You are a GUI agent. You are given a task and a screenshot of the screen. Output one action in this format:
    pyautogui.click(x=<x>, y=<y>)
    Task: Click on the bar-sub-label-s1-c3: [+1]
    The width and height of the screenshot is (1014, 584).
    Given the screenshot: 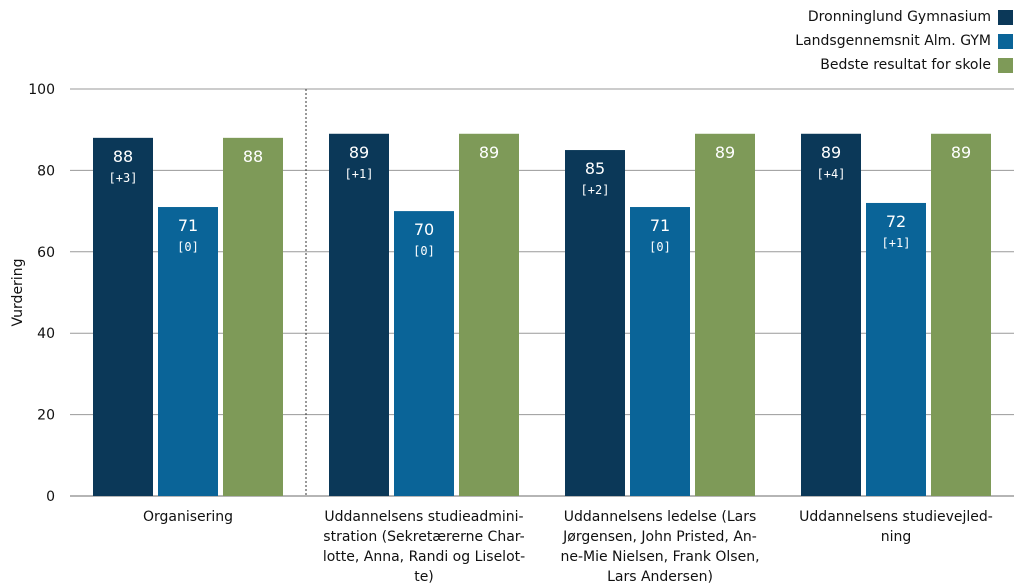 What is the action you would take?
    pyautogui.click(x=896, y=243)
    